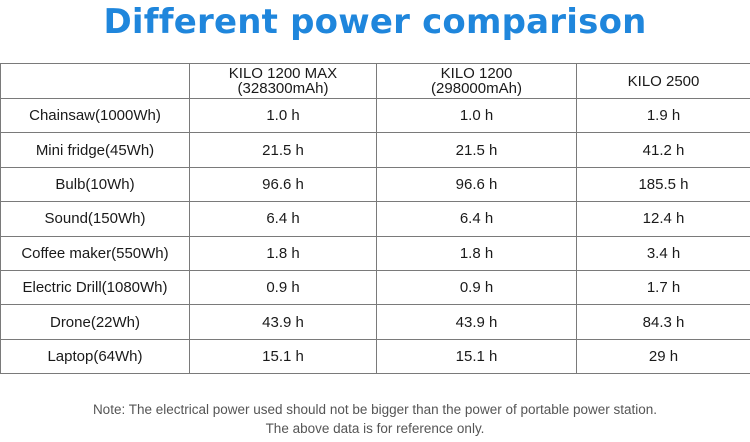  Describe the element at coordinates (663, 356) in the screenshot. I see `runtime-cell: 29 h` at that location.